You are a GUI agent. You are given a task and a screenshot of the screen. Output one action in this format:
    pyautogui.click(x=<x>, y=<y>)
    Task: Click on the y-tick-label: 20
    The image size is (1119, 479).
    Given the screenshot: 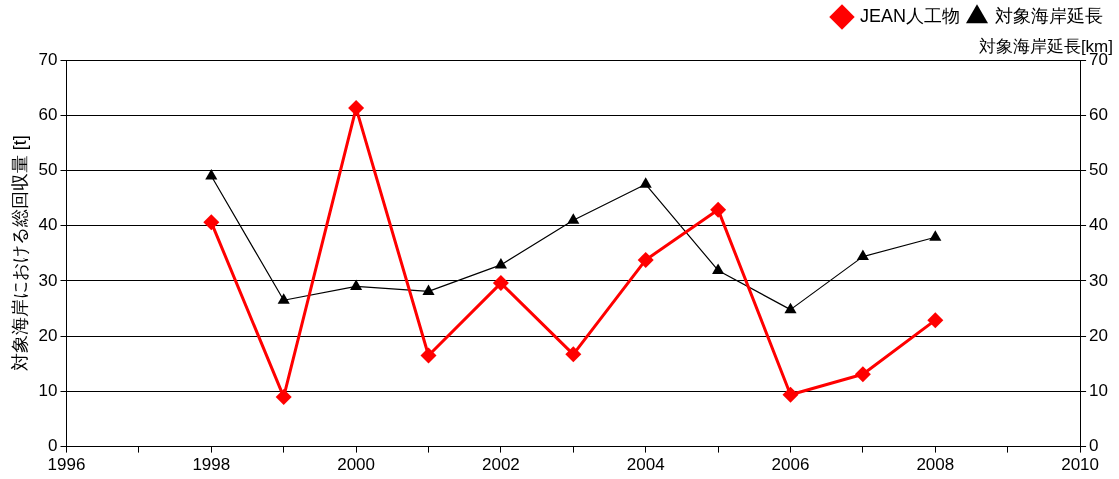 What is the action you would take?
    pyautogui.click(x=48, y=335)
    